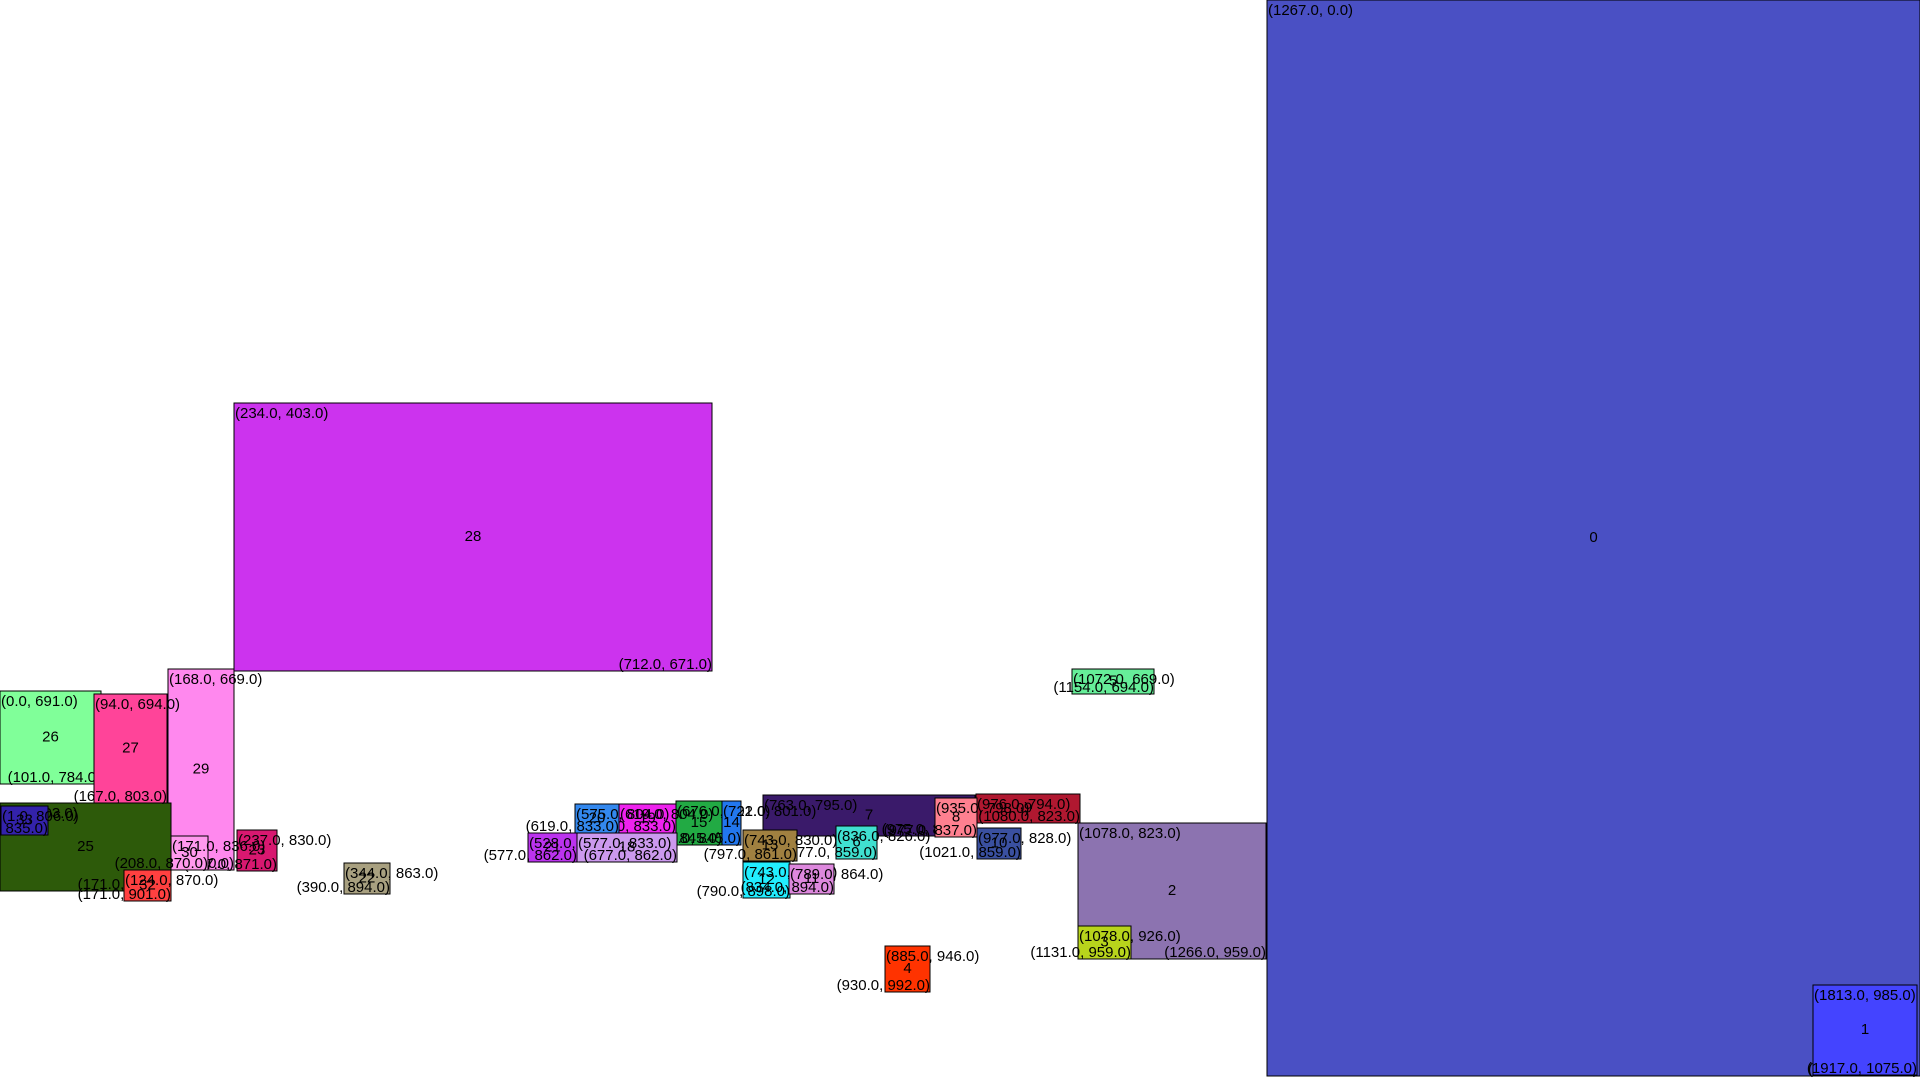 Image resolution: width=1920 pixels, height=1080 pixels. I want to click on box-id: 2, so click(1172, 890).